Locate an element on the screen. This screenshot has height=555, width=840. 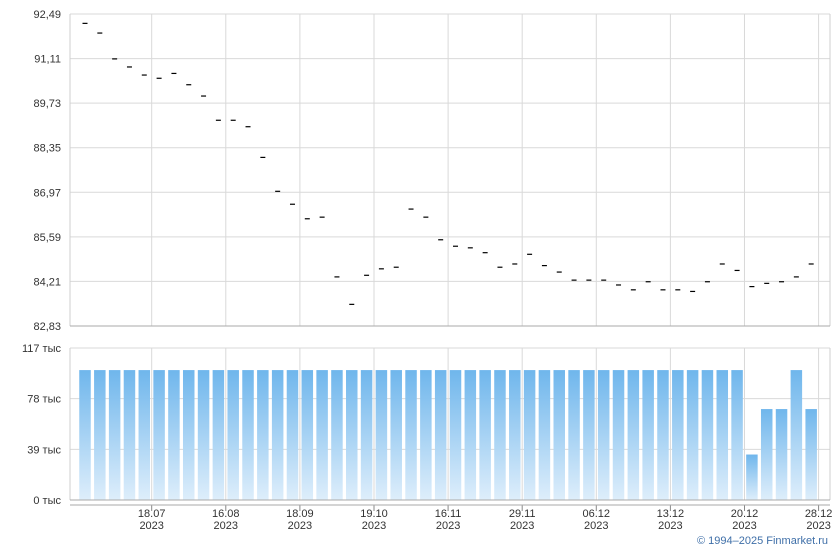
price-y-tick-label: 91,11 is located at coordinates (47, 60).